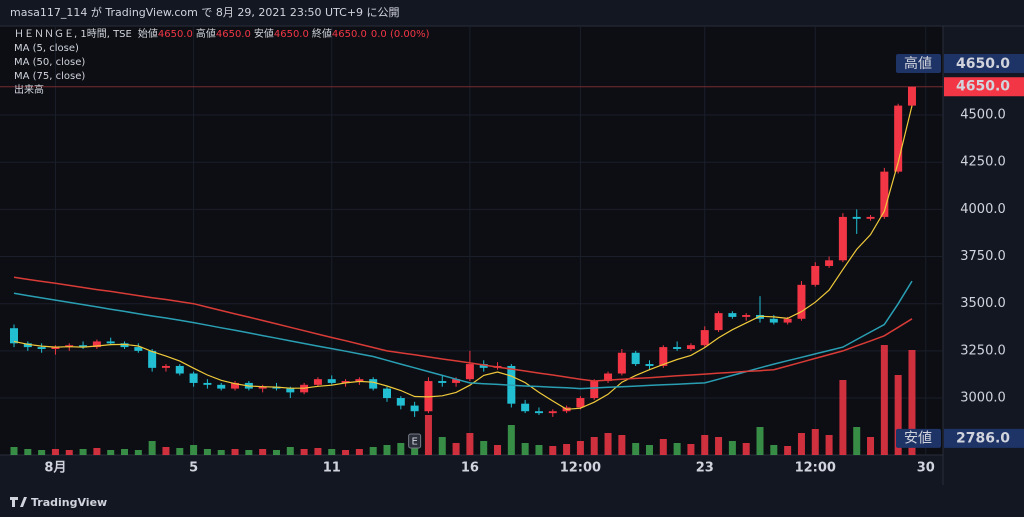 The image size is (1024, 517). Describe the element at coordinates (984, 438) in the screenshot. I see `low-value-box` at that location.